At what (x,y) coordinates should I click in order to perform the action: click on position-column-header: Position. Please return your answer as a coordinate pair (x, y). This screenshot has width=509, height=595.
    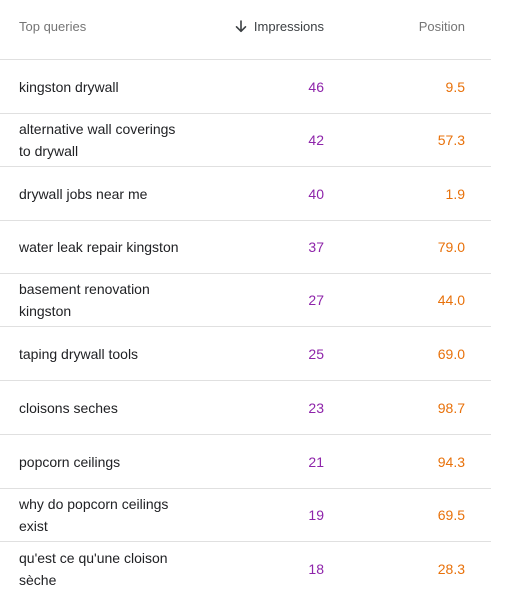
    Looking at the image, I should click on (441, 26).